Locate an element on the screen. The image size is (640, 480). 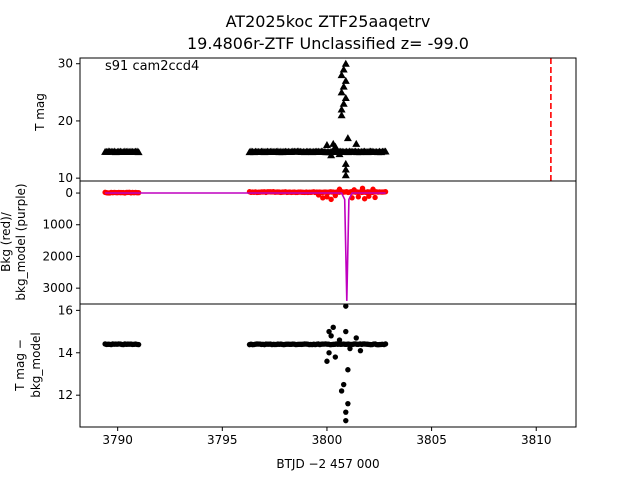
middle-ytick-label: 0 is located at coordinates (69, 193).